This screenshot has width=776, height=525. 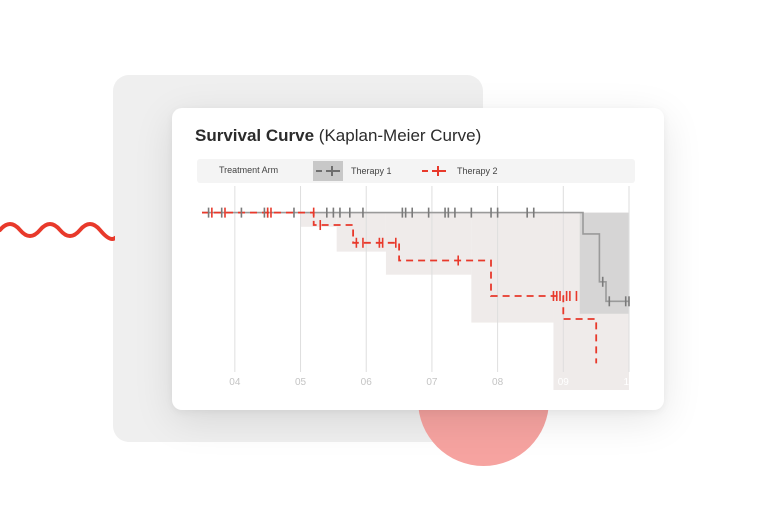 What do you see at coordinates (432, 382) in the screenshot?
I see `x-tick-label: 07` at bounding box center [432, 382].